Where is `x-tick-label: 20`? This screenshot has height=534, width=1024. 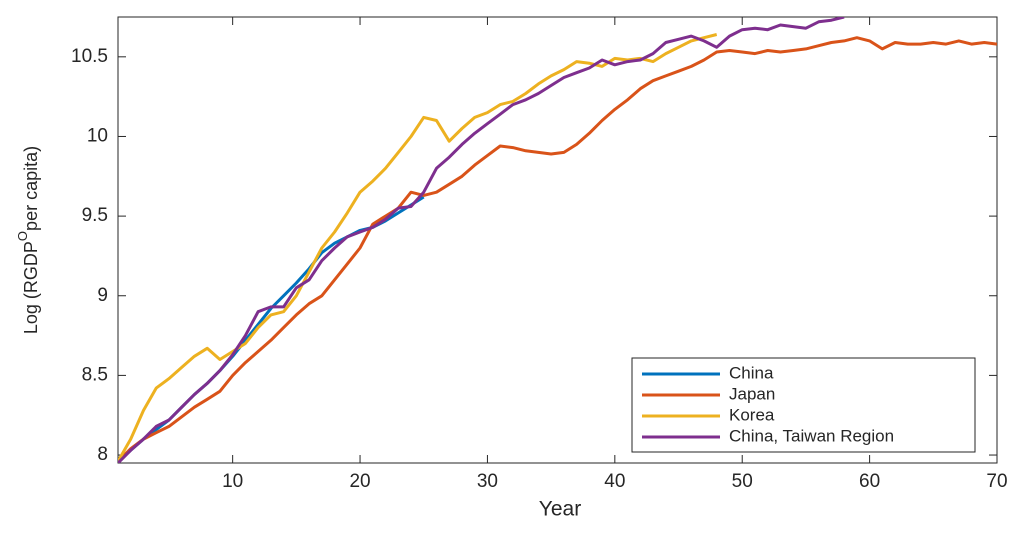 x-tick-label: 20 is located at coordinates (359, 481).